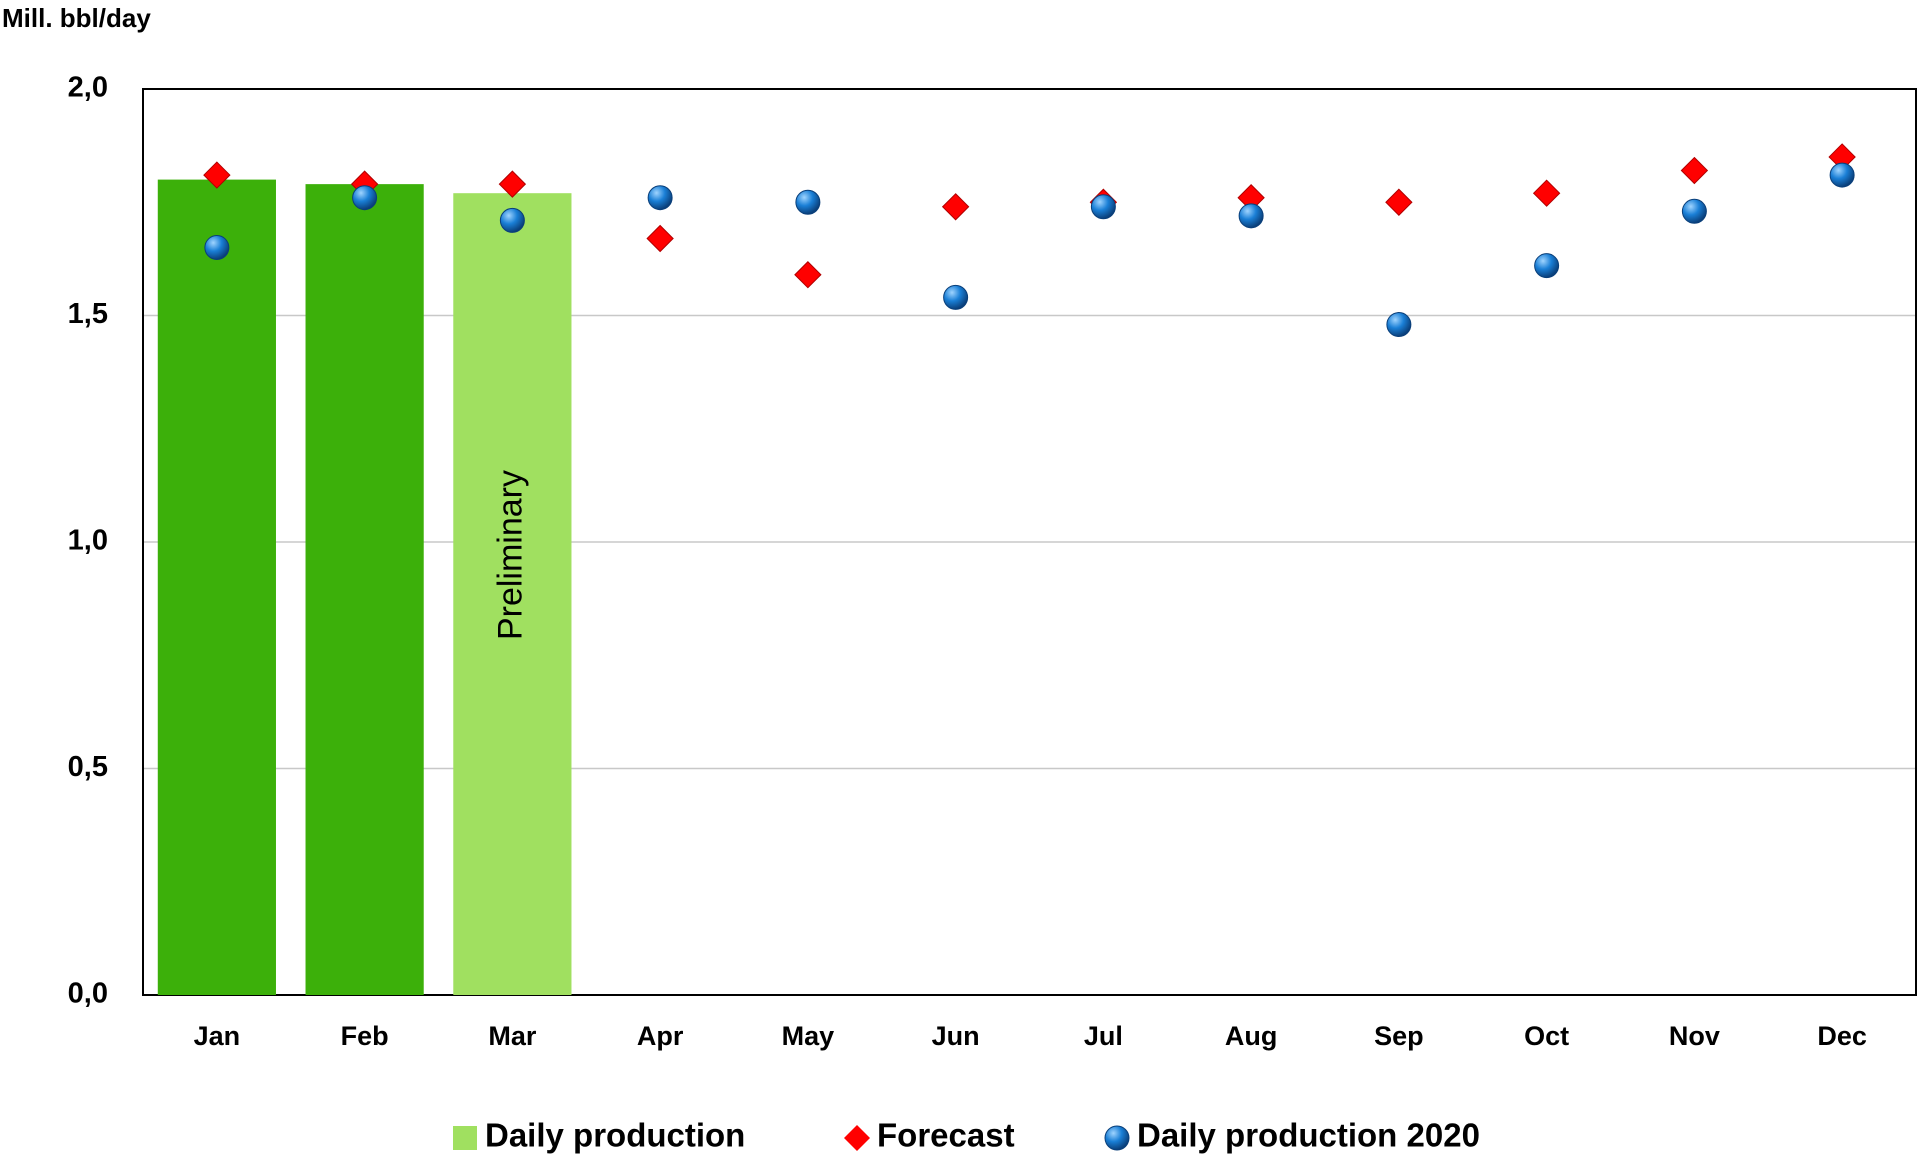  Describe the element at coordinates (1251, 1036) in the screenshot. I see `x-tick-label: Aug` at that location.